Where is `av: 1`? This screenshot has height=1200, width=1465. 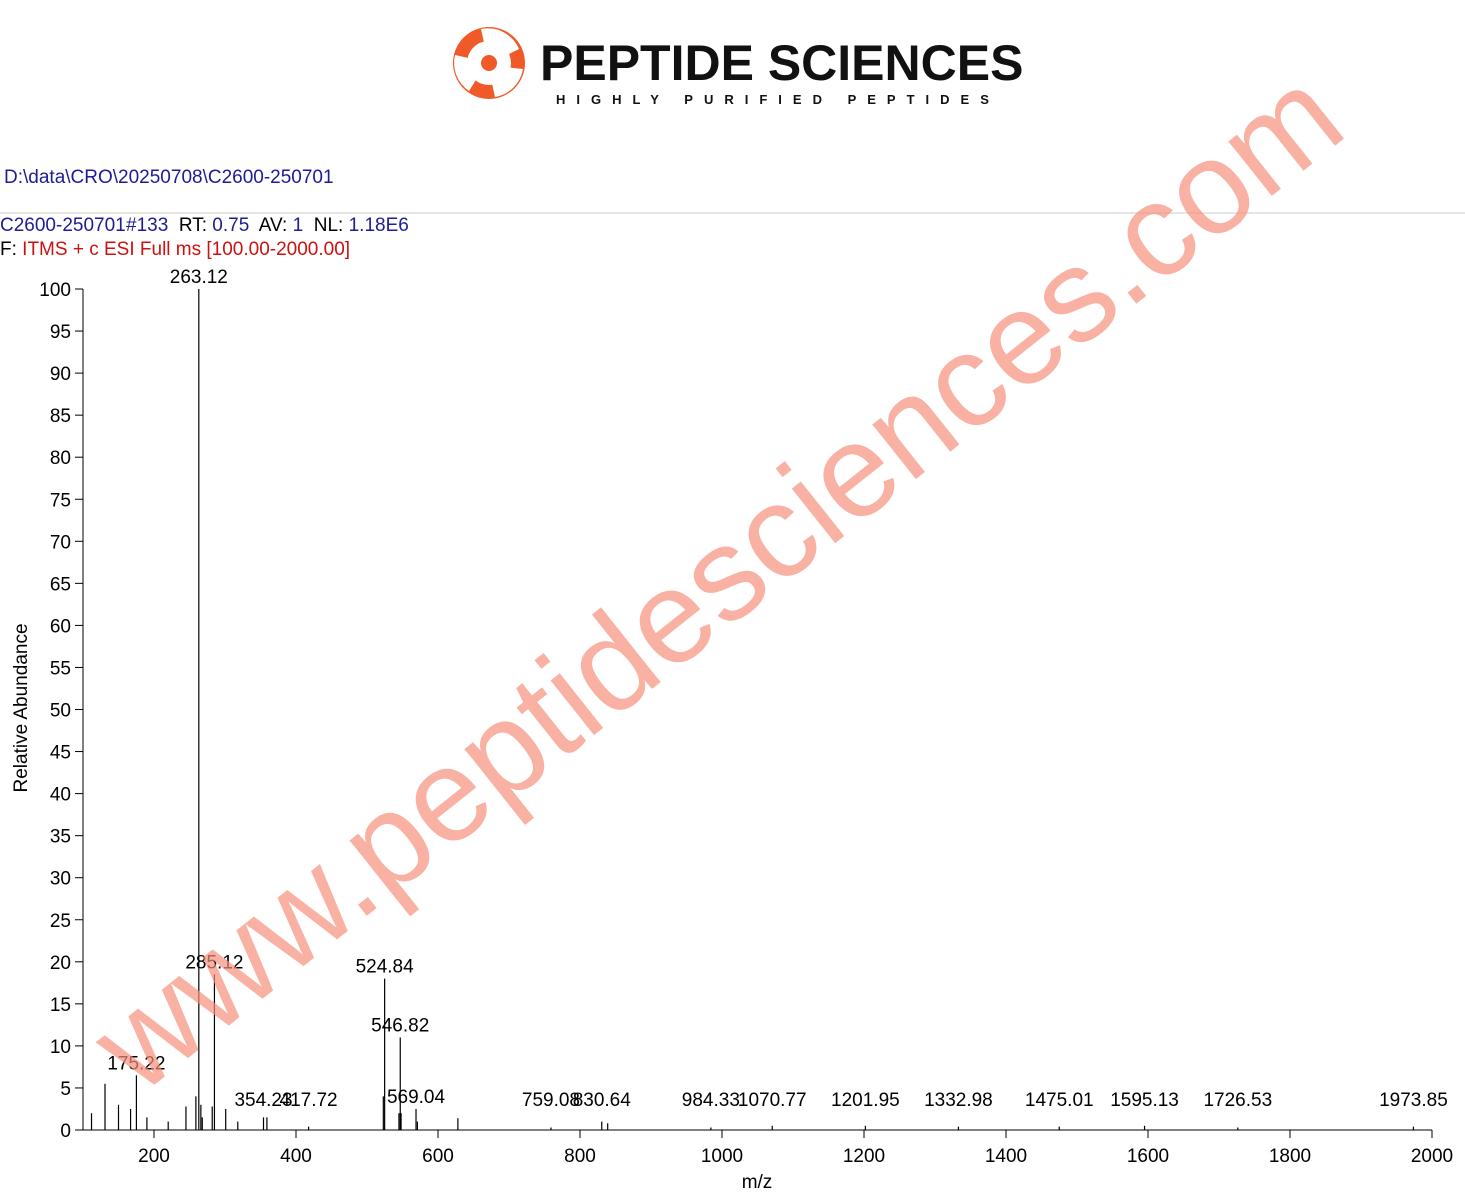 av: 1 is located at coordinates (298, 225).